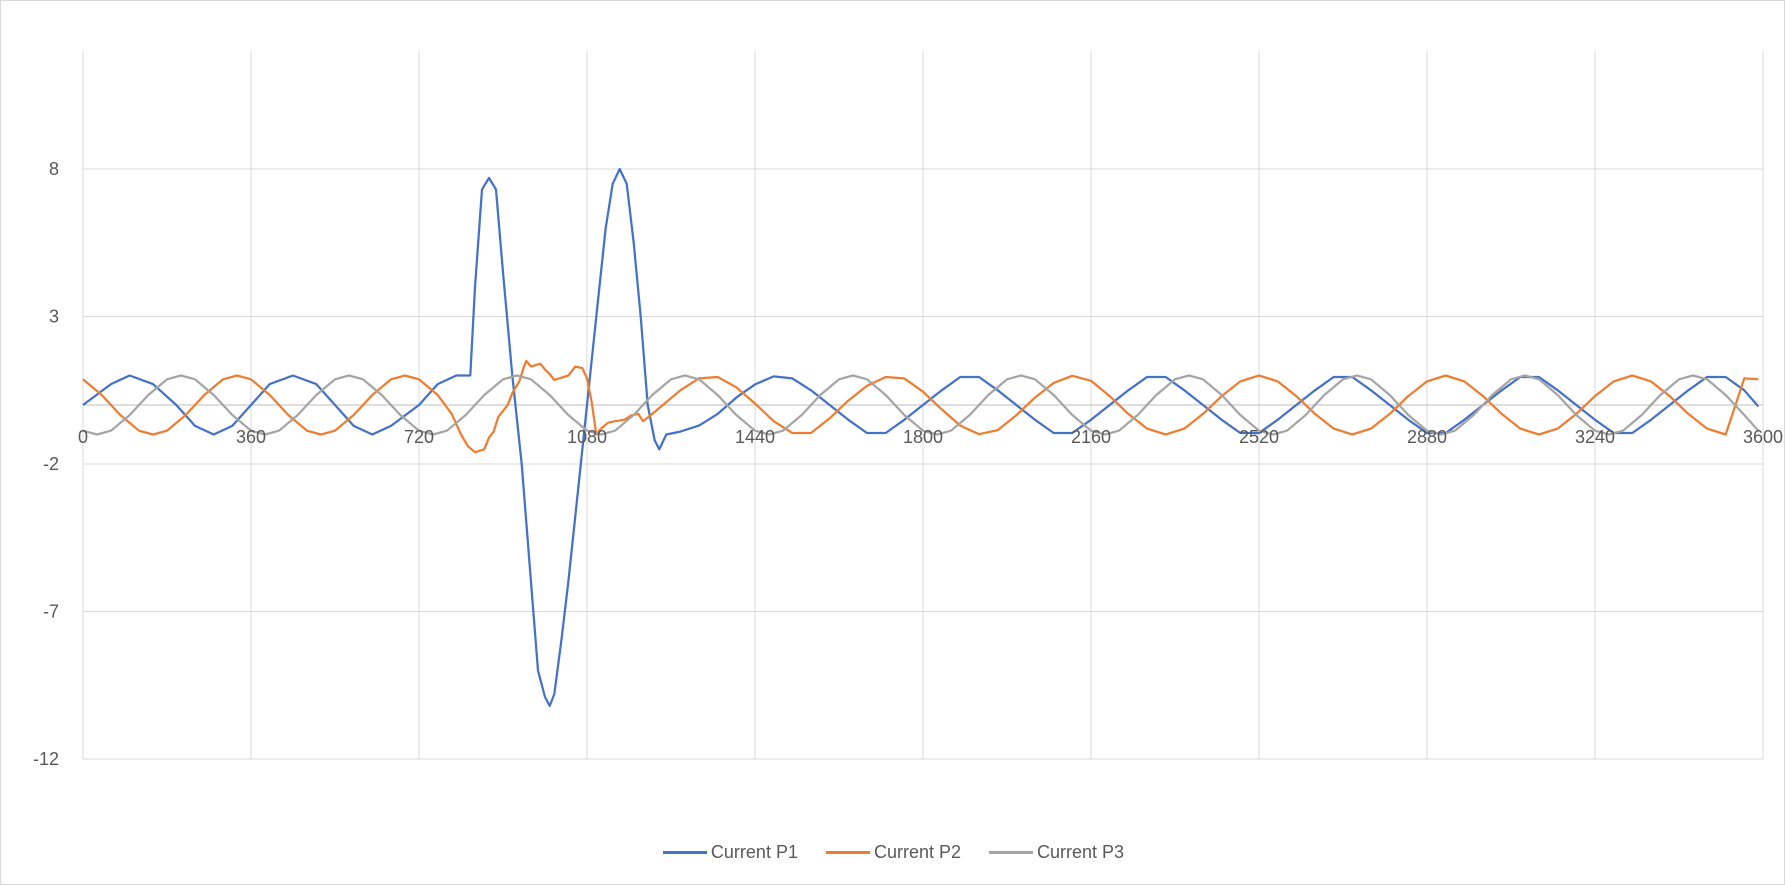 The image size is (1785, 886). I want to click on y-tick-label: -7, so click(51, 612).